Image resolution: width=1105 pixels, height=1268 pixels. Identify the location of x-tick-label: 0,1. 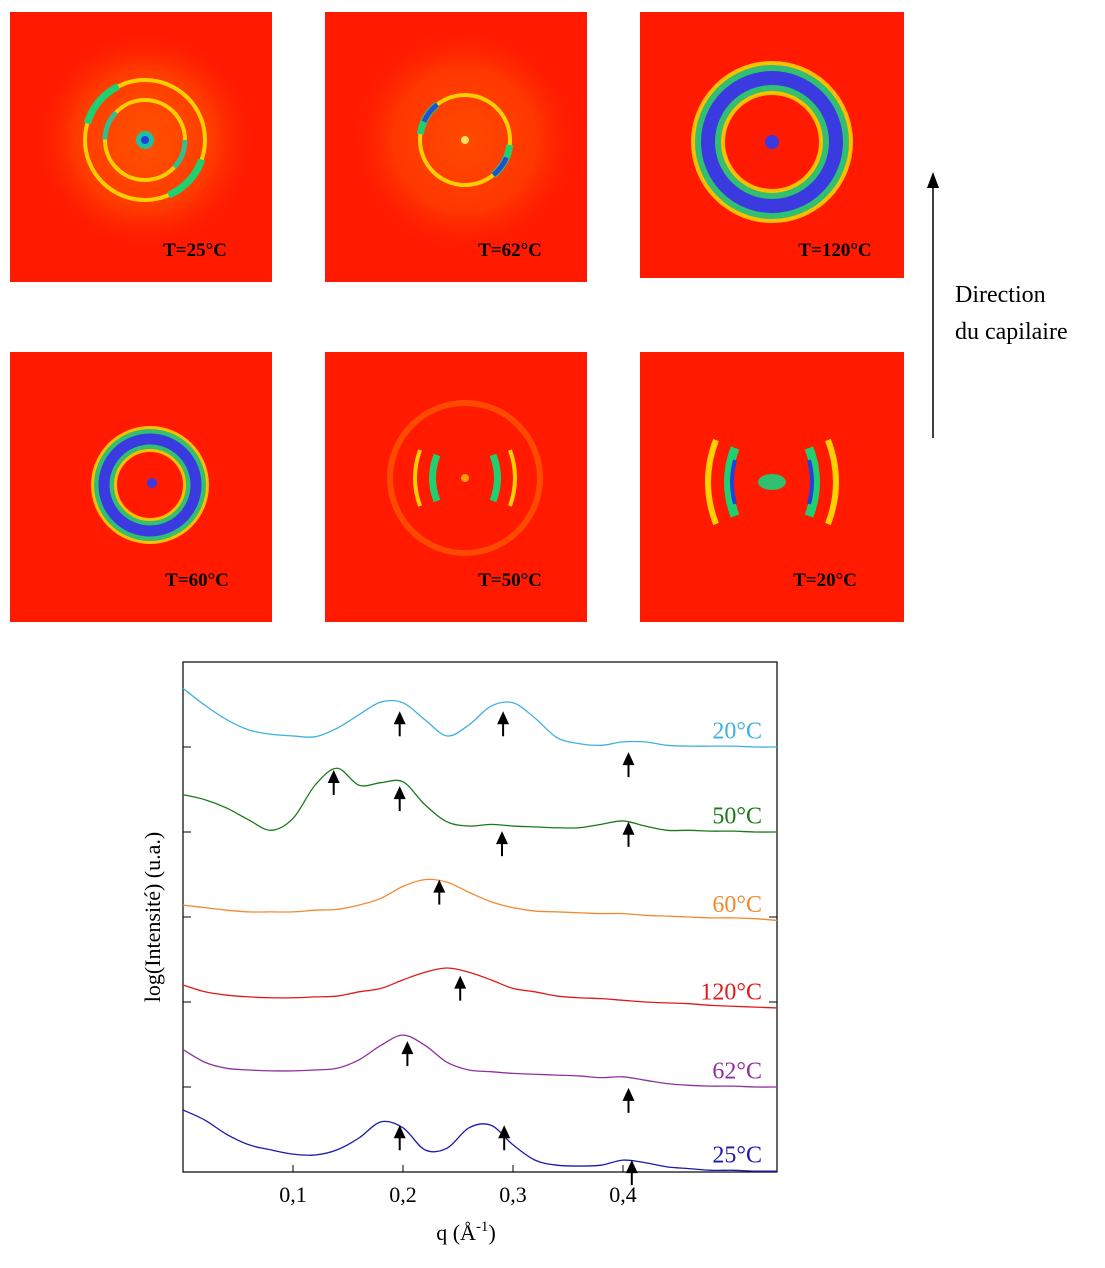
(293, 1194).